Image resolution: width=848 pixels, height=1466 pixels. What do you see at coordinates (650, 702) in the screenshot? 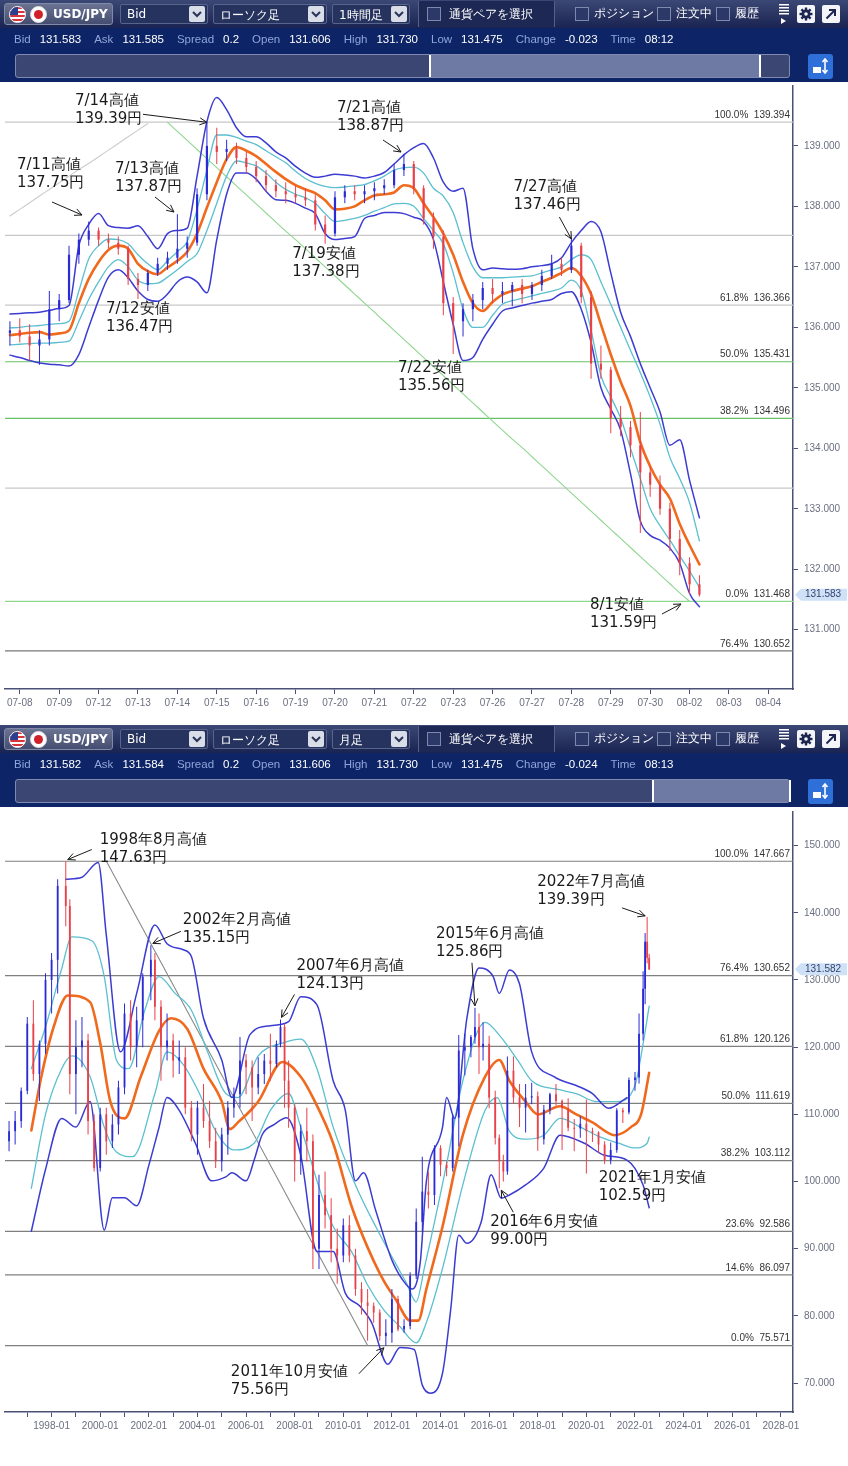
I see `x-tick-label: 07-30` at bounding box center [650, 702].